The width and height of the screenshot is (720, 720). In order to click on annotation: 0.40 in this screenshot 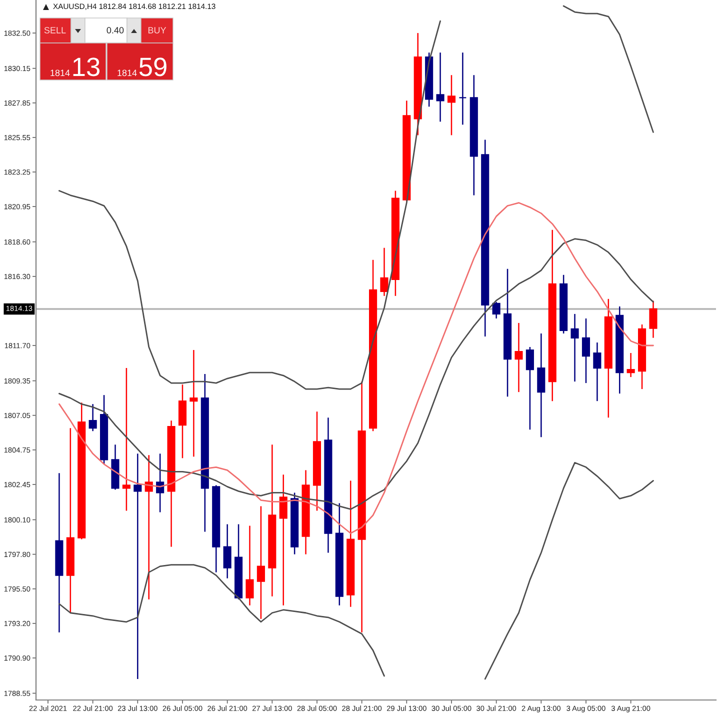, I will do `click(115, 30)`.